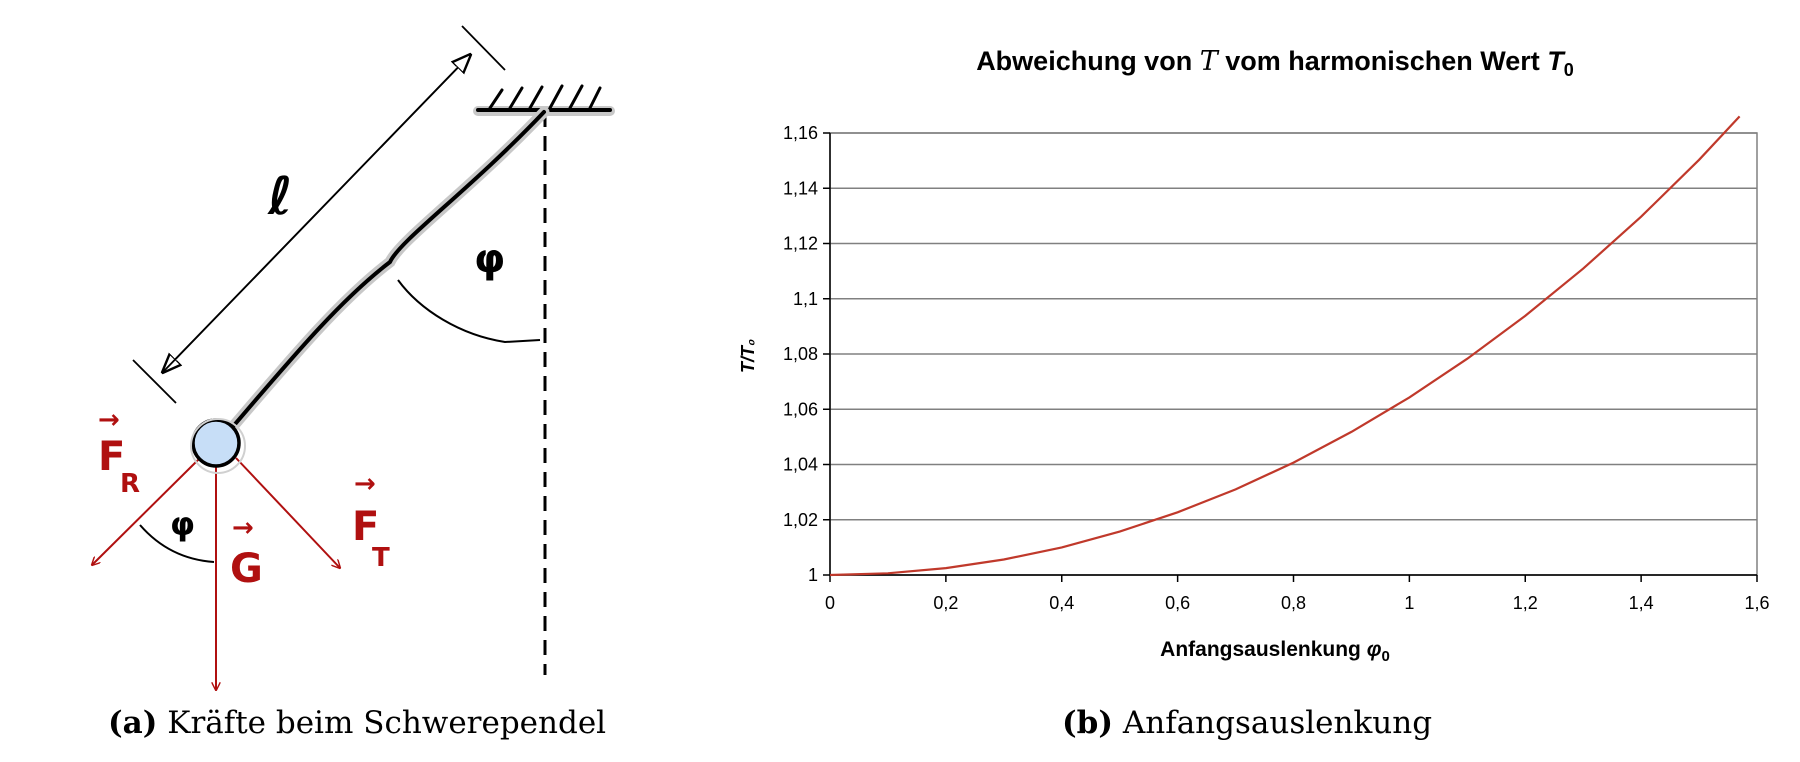 Image resolution: width=1800 pixels, height=762 pixels. I want to click on angle-arc-top, so click(469, 311).